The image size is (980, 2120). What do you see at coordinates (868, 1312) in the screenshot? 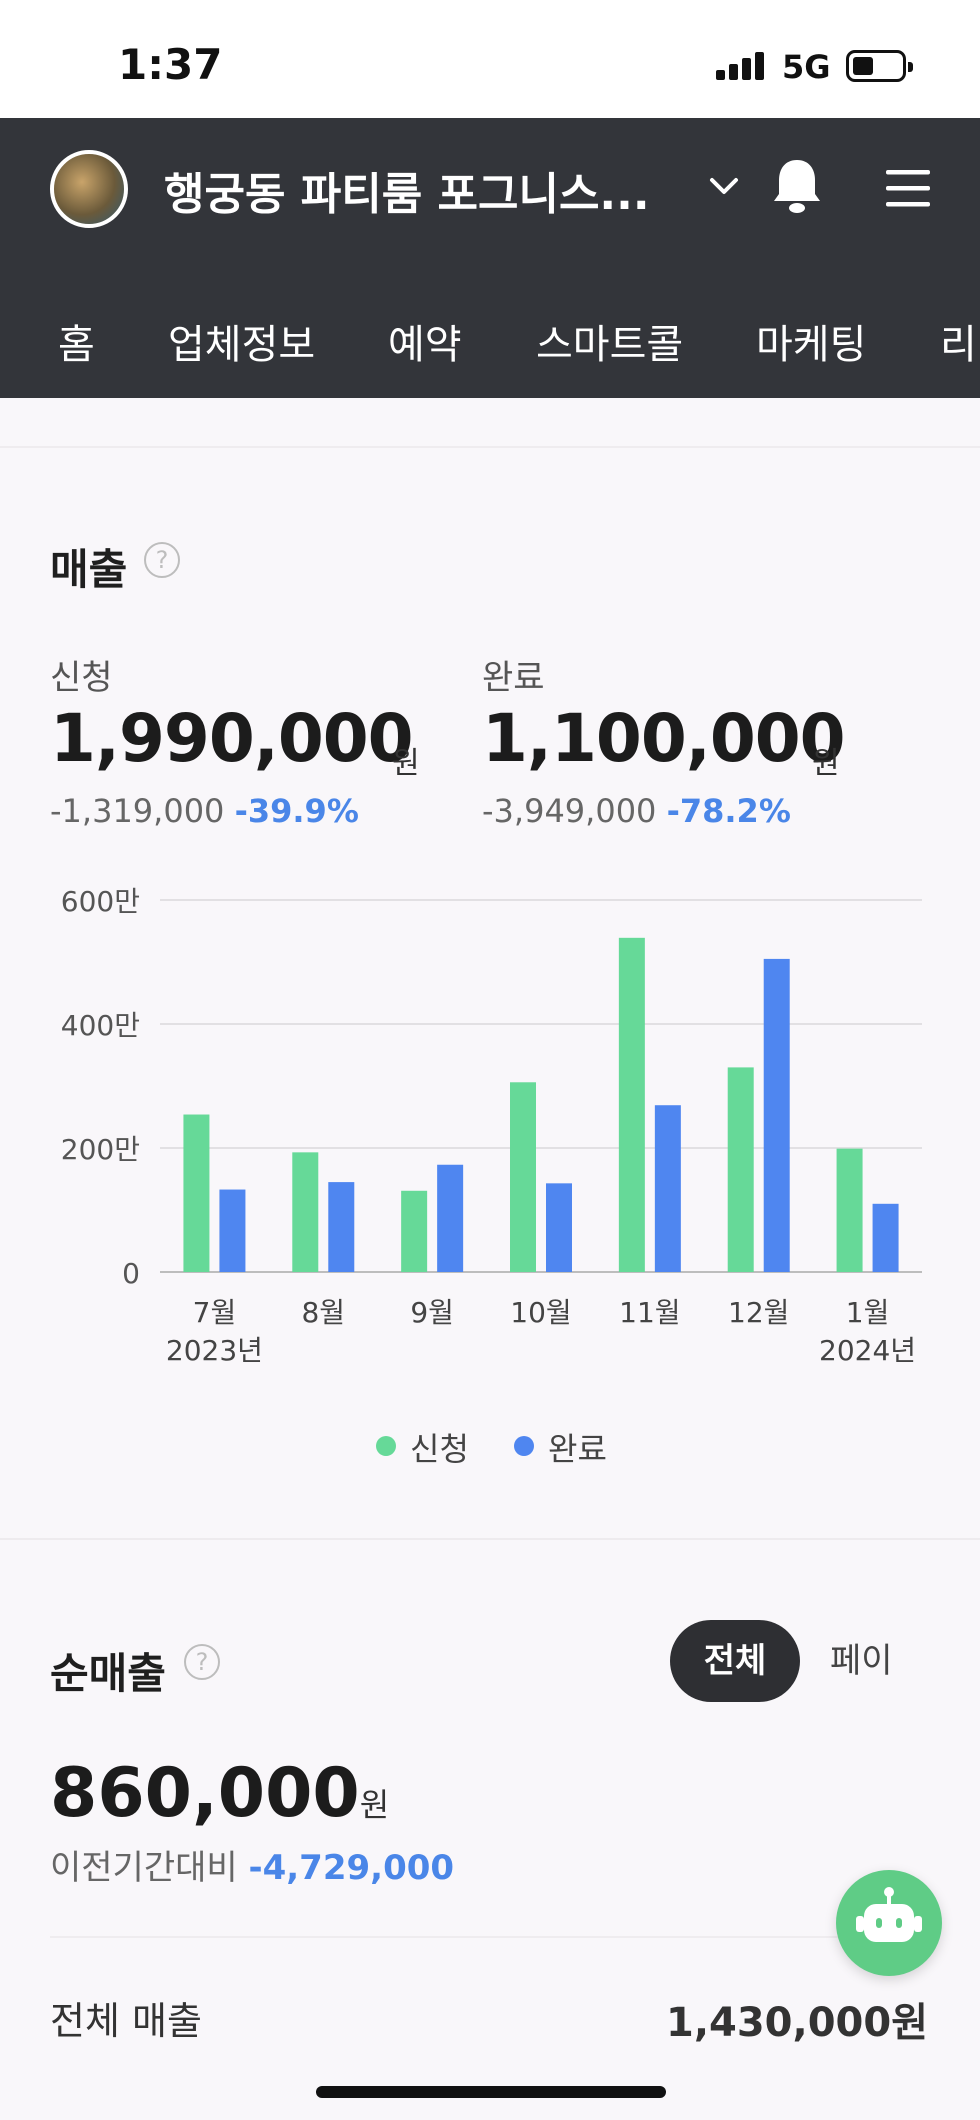
I see `x-tick-label: 1월` at bounding box center [868, 1312].